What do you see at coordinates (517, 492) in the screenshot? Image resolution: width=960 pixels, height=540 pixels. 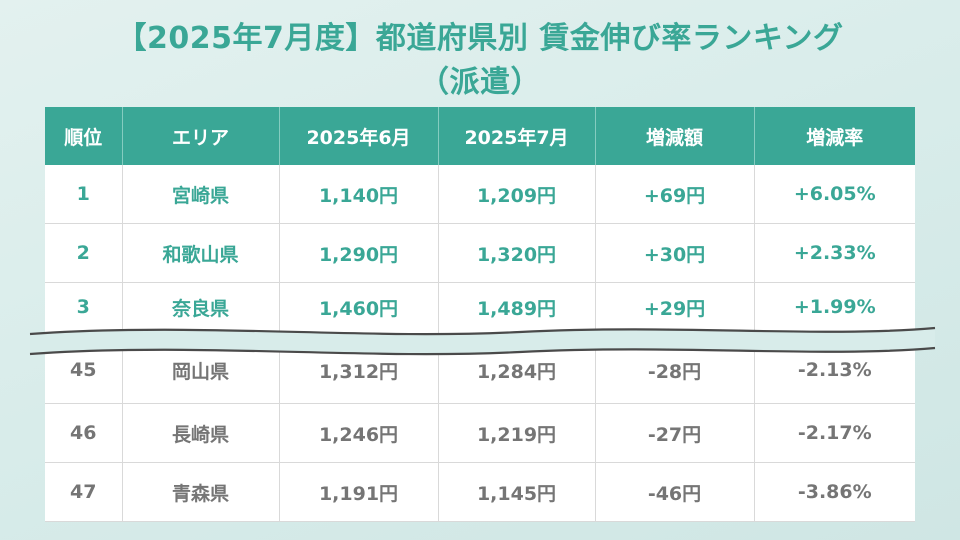 I see `july-wage-cell: 1,145円` at bounding box center [517, 492].